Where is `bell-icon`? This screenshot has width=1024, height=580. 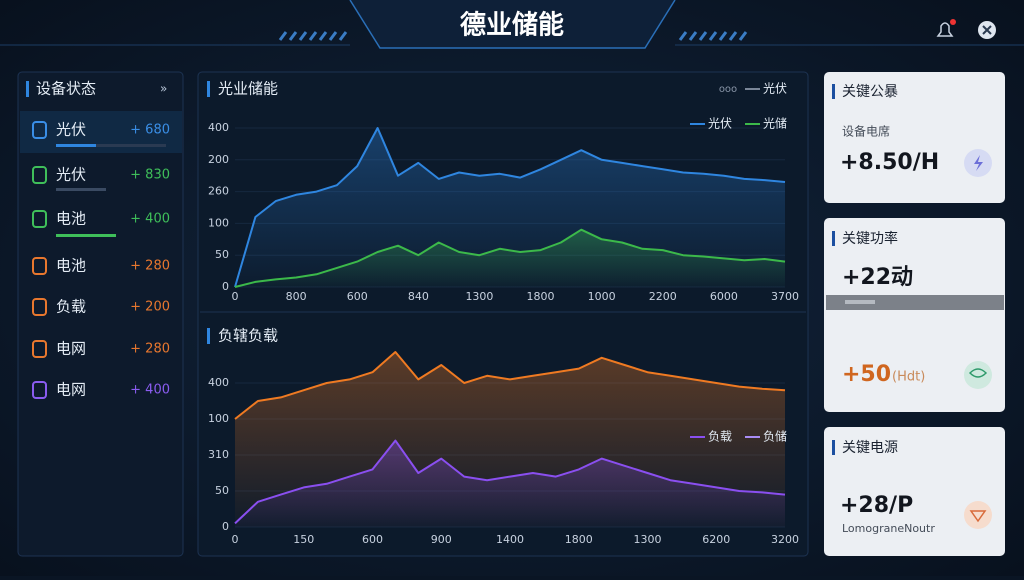 bell-icon is located at coordinates (946, 28).